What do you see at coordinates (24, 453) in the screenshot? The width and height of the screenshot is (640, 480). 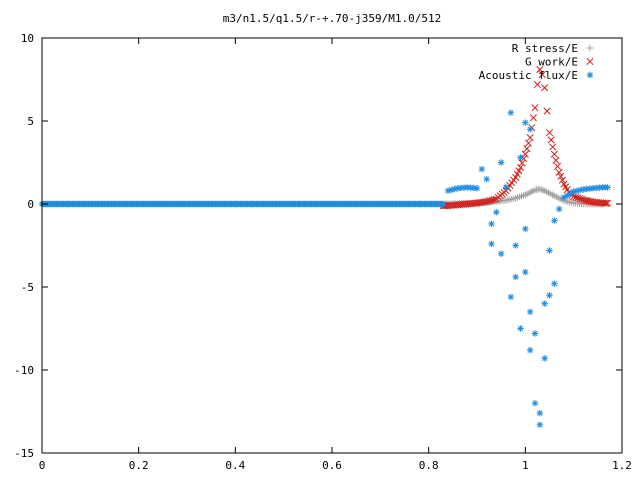 I see `y-tick-label: -15` at bounding box center [24, 453].